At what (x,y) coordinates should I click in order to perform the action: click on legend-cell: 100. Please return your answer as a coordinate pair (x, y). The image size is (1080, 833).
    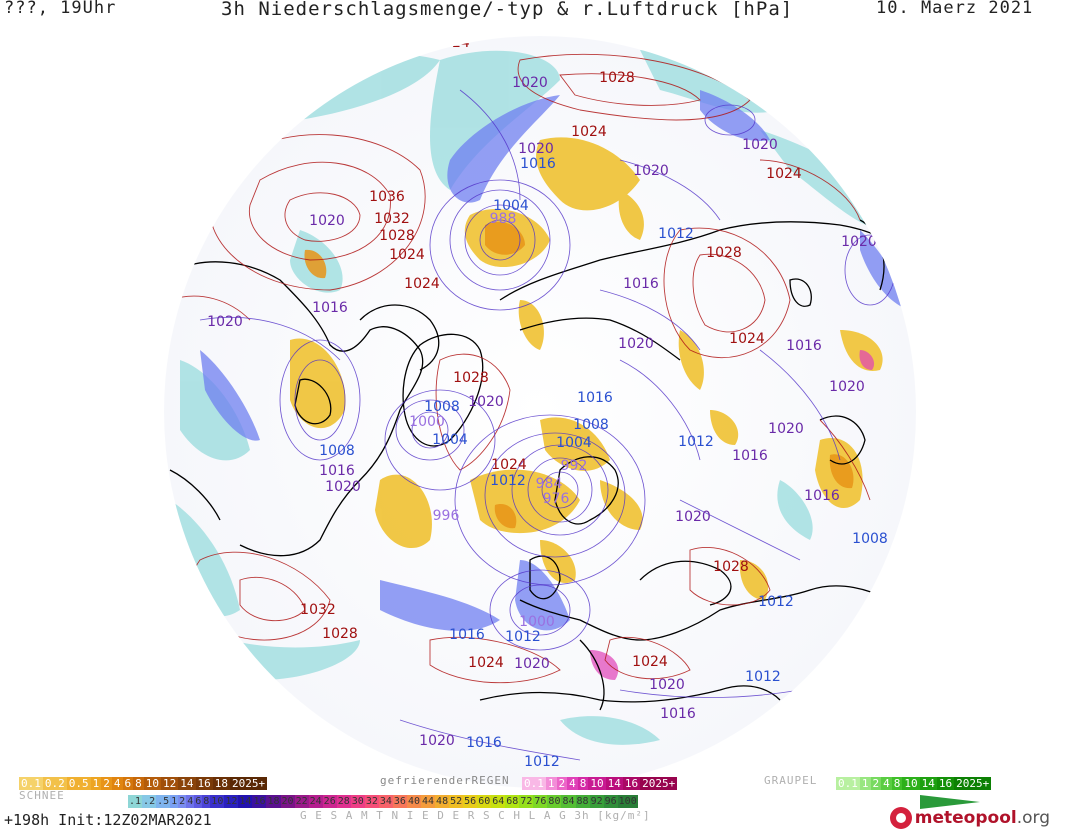
    Looking at the image, I should click on (627, 801).